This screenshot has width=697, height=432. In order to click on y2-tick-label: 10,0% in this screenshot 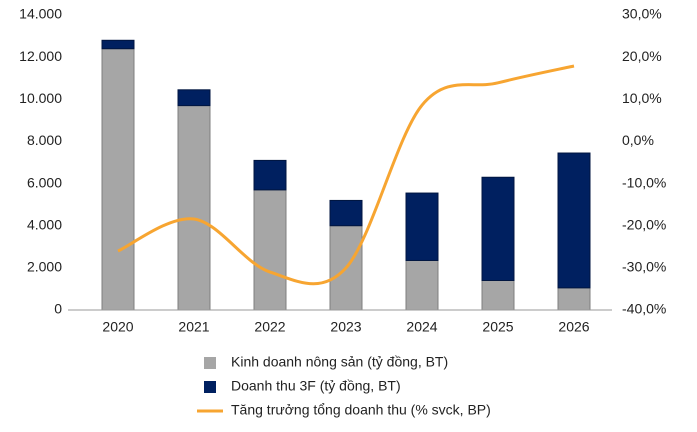, I will do `click(642, 98)`.